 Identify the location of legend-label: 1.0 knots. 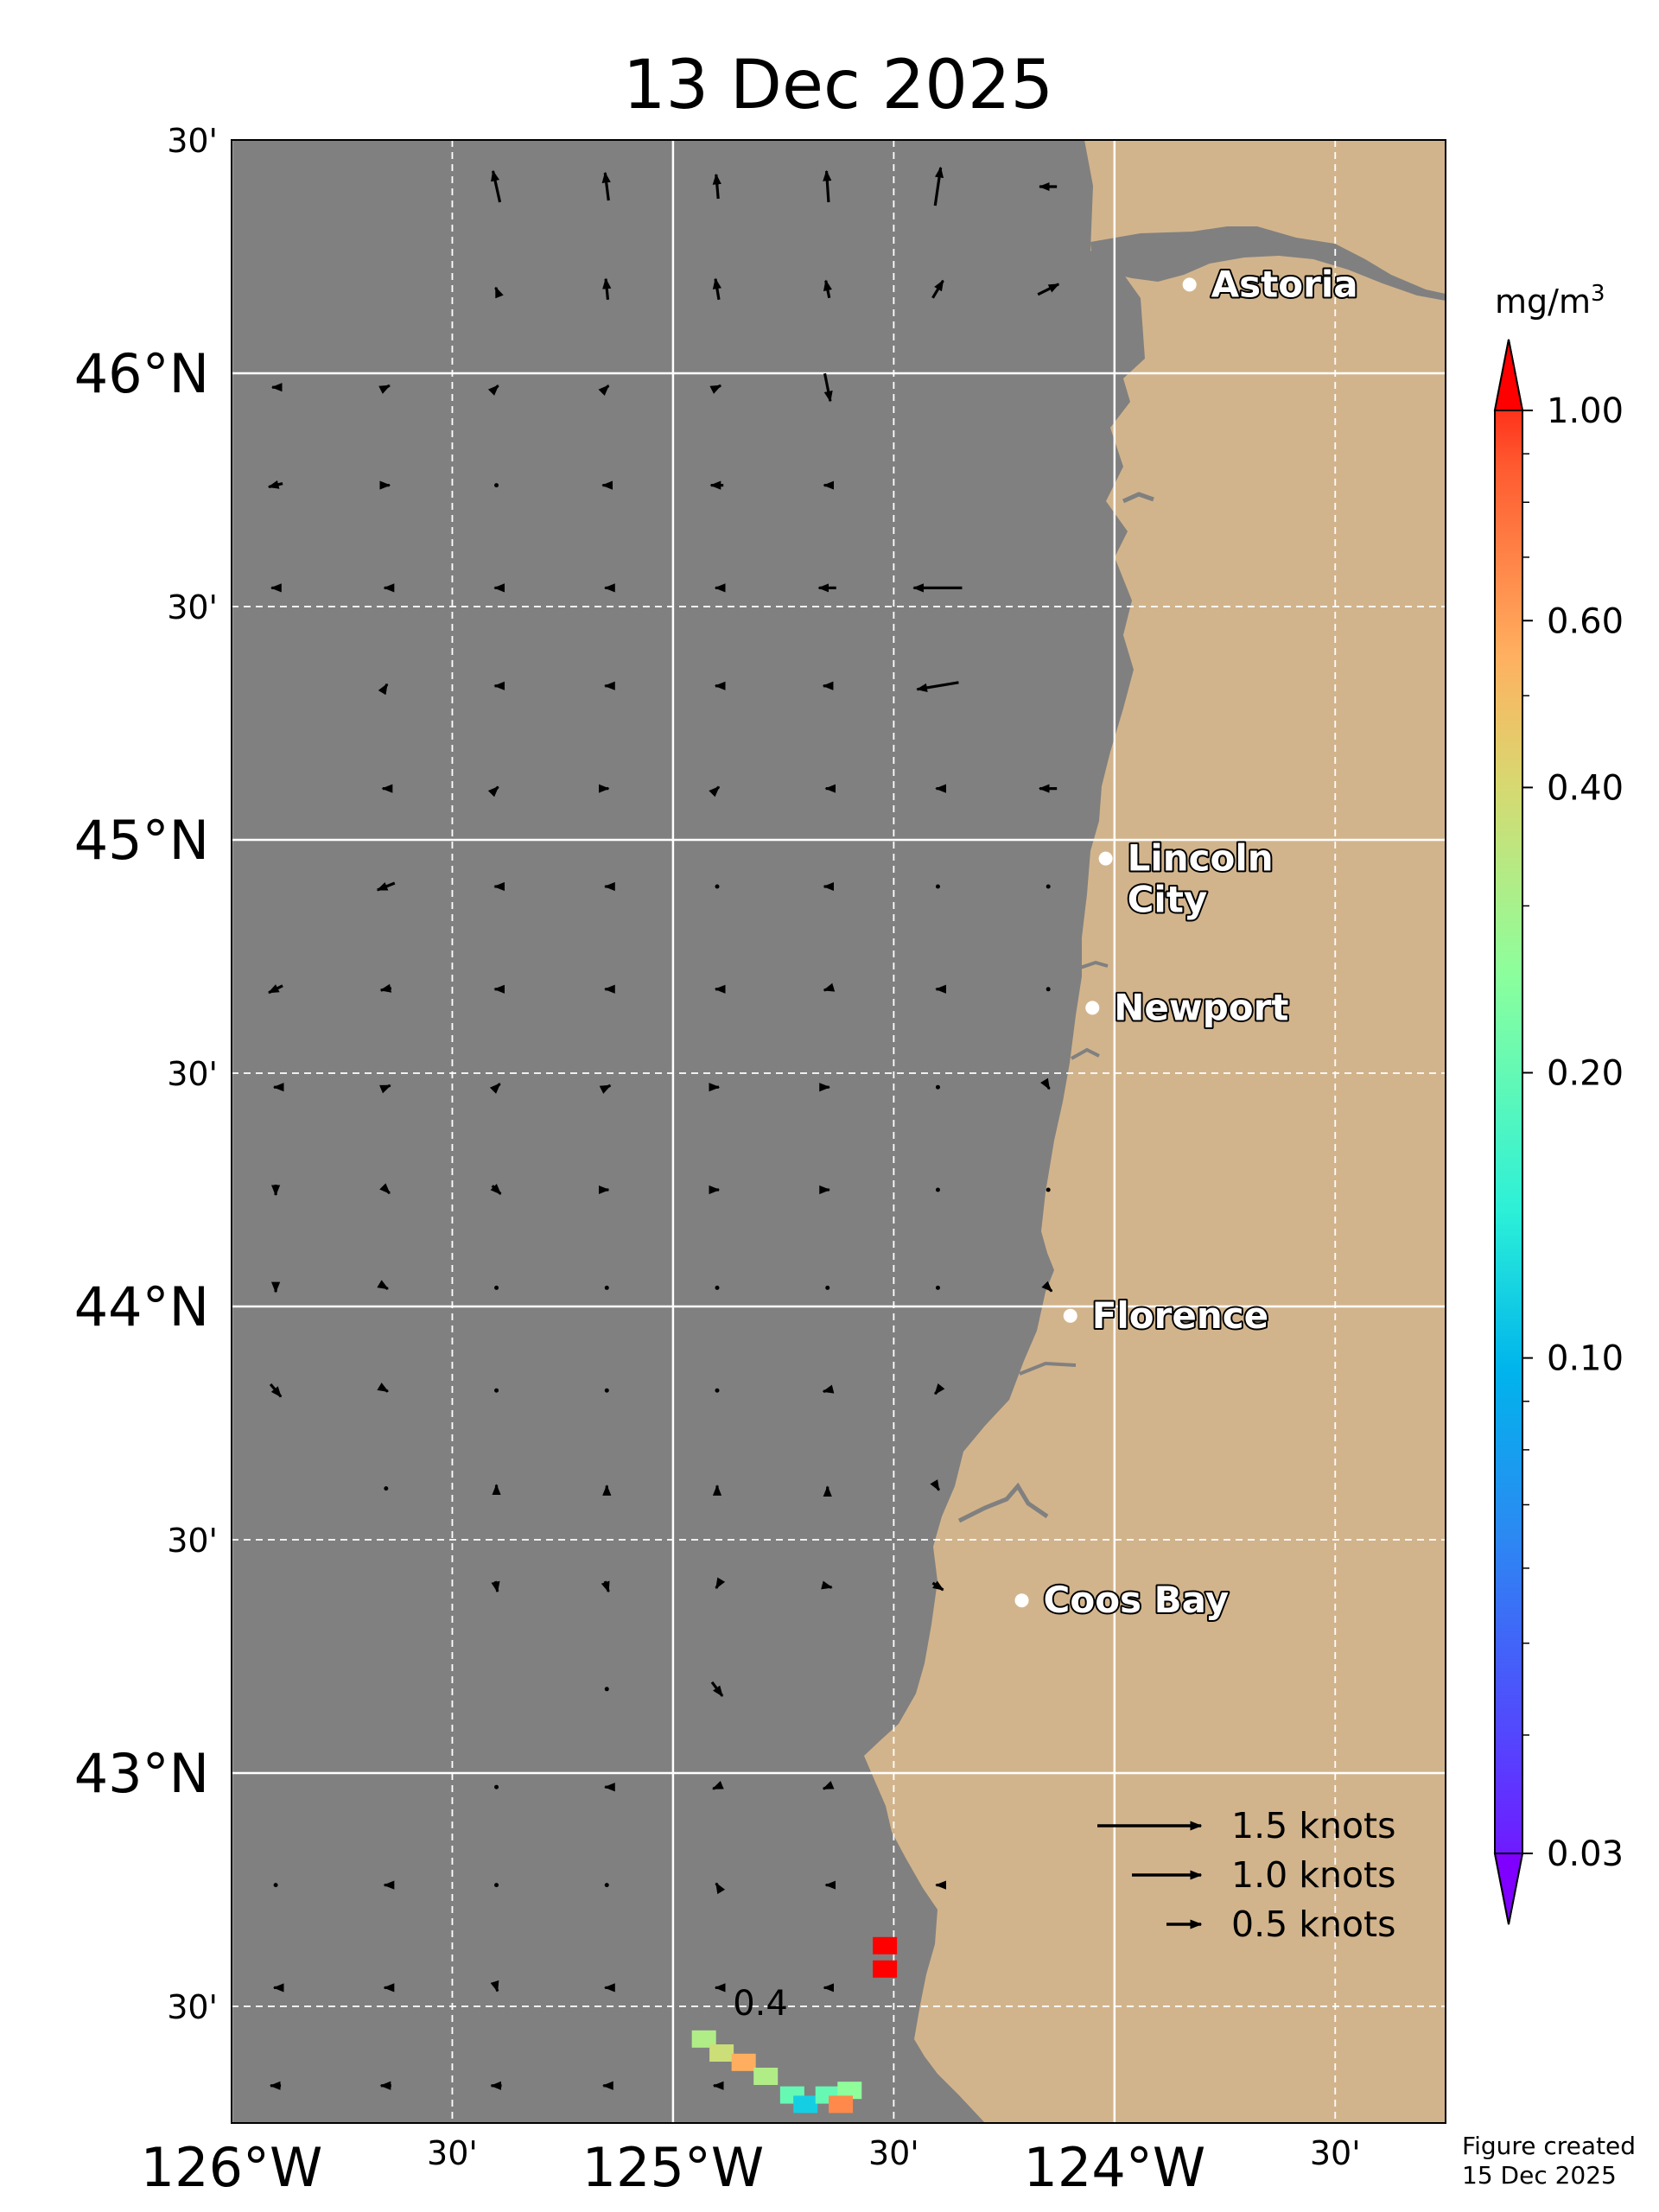
(1313, 1875).